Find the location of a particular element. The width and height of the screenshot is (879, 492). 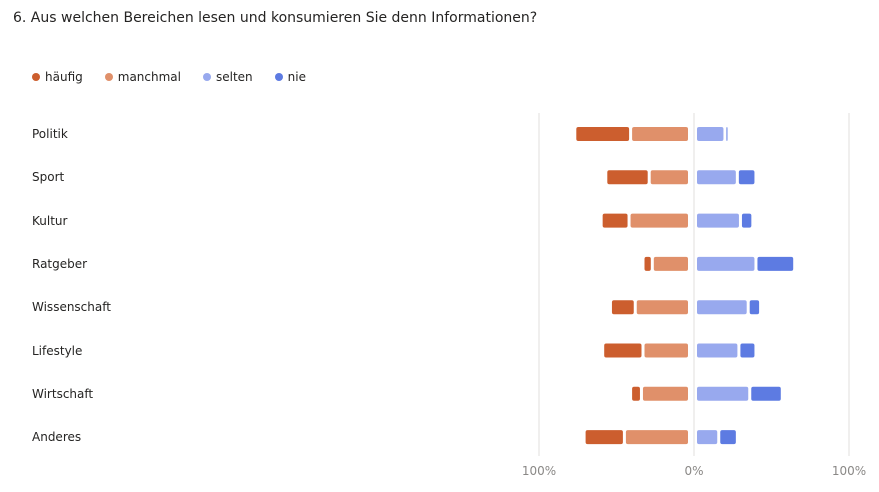

category-label: Sport is located at coordinates (48, 177).